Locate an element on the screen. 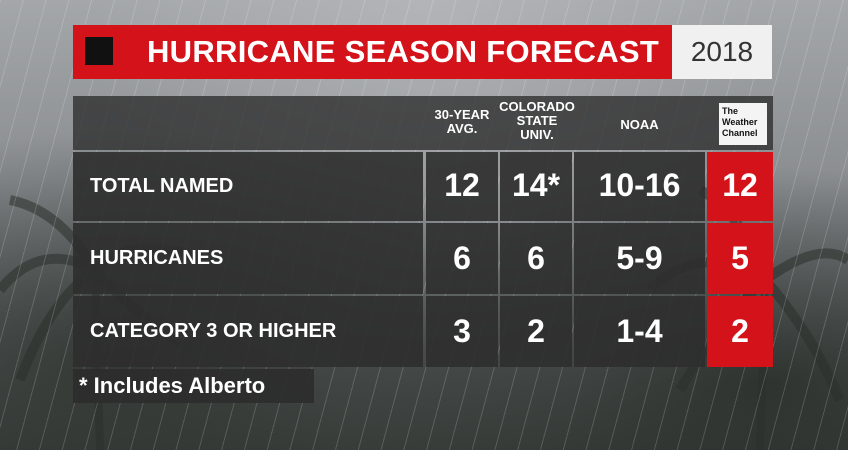  row-label: CATEGORY 3 OR HIGHER is located at coordinates (213, 331).